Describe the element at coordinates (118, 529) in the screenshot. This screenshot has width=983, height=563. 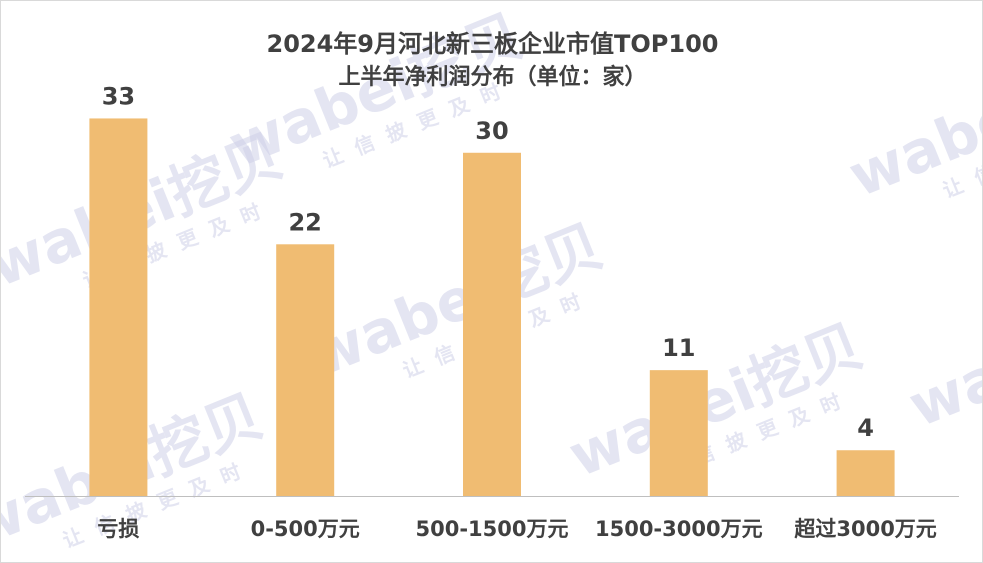
I see `category-label-0: 亏损` at that location.